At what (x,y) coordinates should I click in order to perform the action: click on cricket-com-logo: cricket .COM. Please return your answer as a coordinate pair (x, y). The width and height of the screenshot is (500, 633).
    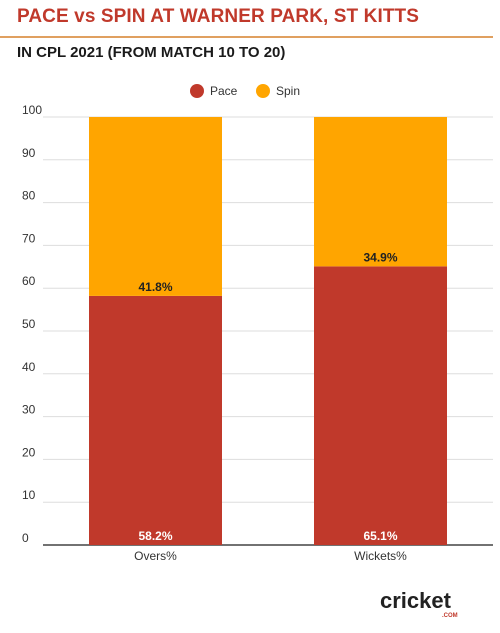
    Looking at the image, I should click on (436, 604).